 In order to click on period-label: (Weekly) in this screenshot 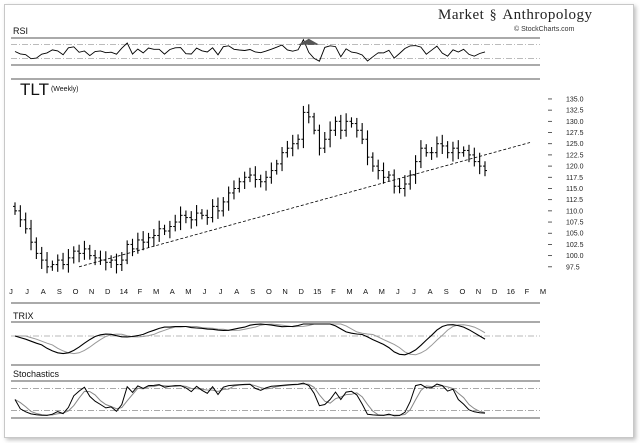, I will do `click(64, 89)`.